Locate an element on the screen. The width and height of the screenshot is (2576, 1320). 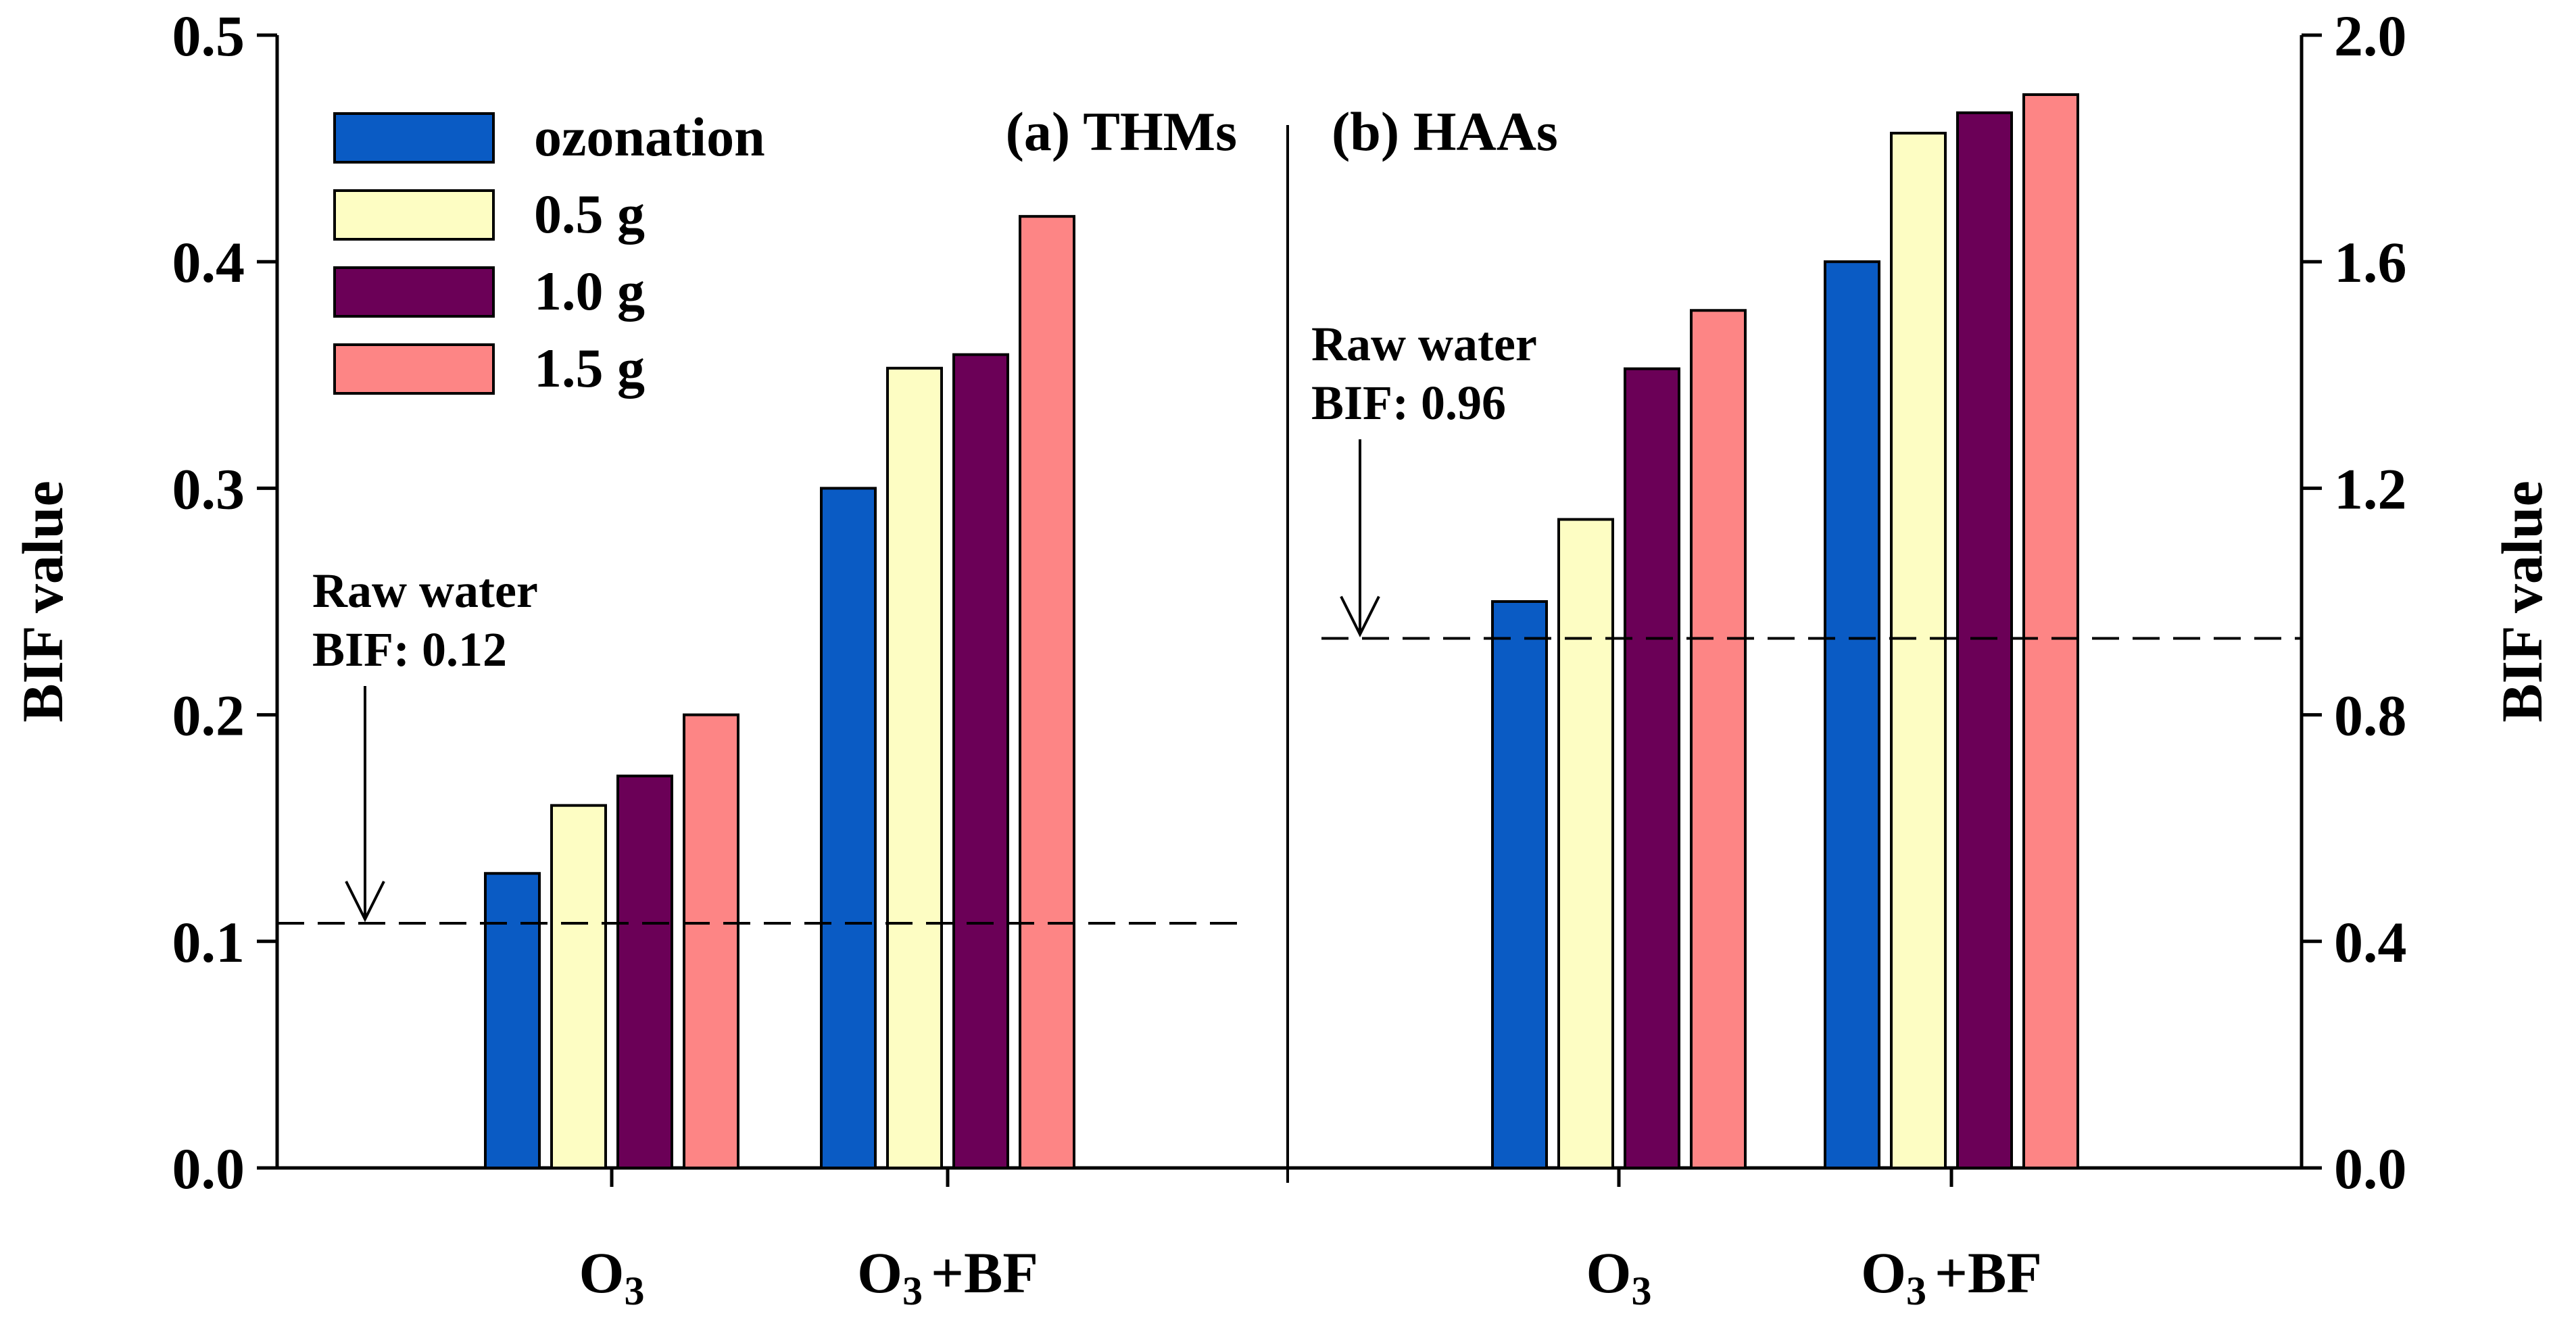
y-tick-label: 0.8 is located at coordinates (2370, 716).